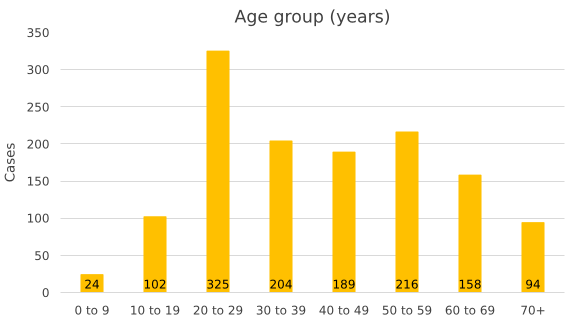 This screenshot has height=320, width=576. I want to click on chart-title: Age group (years), so click(312, 18).